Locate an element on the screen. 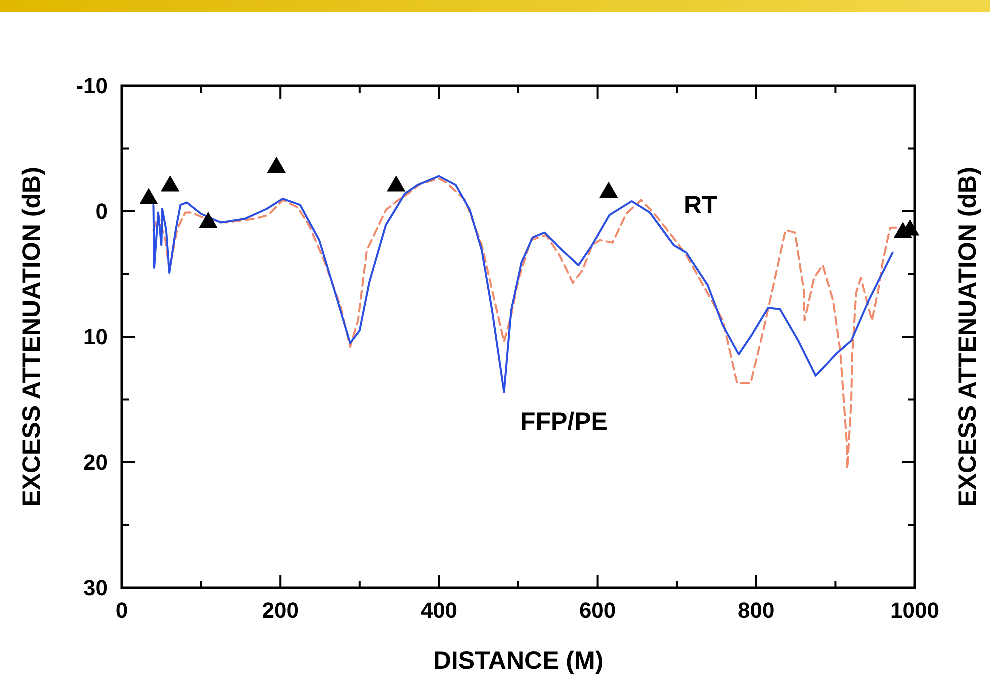 This screenshot has width=990, height=681. x-tick-label: 0 is located at coordinates (122, 610).